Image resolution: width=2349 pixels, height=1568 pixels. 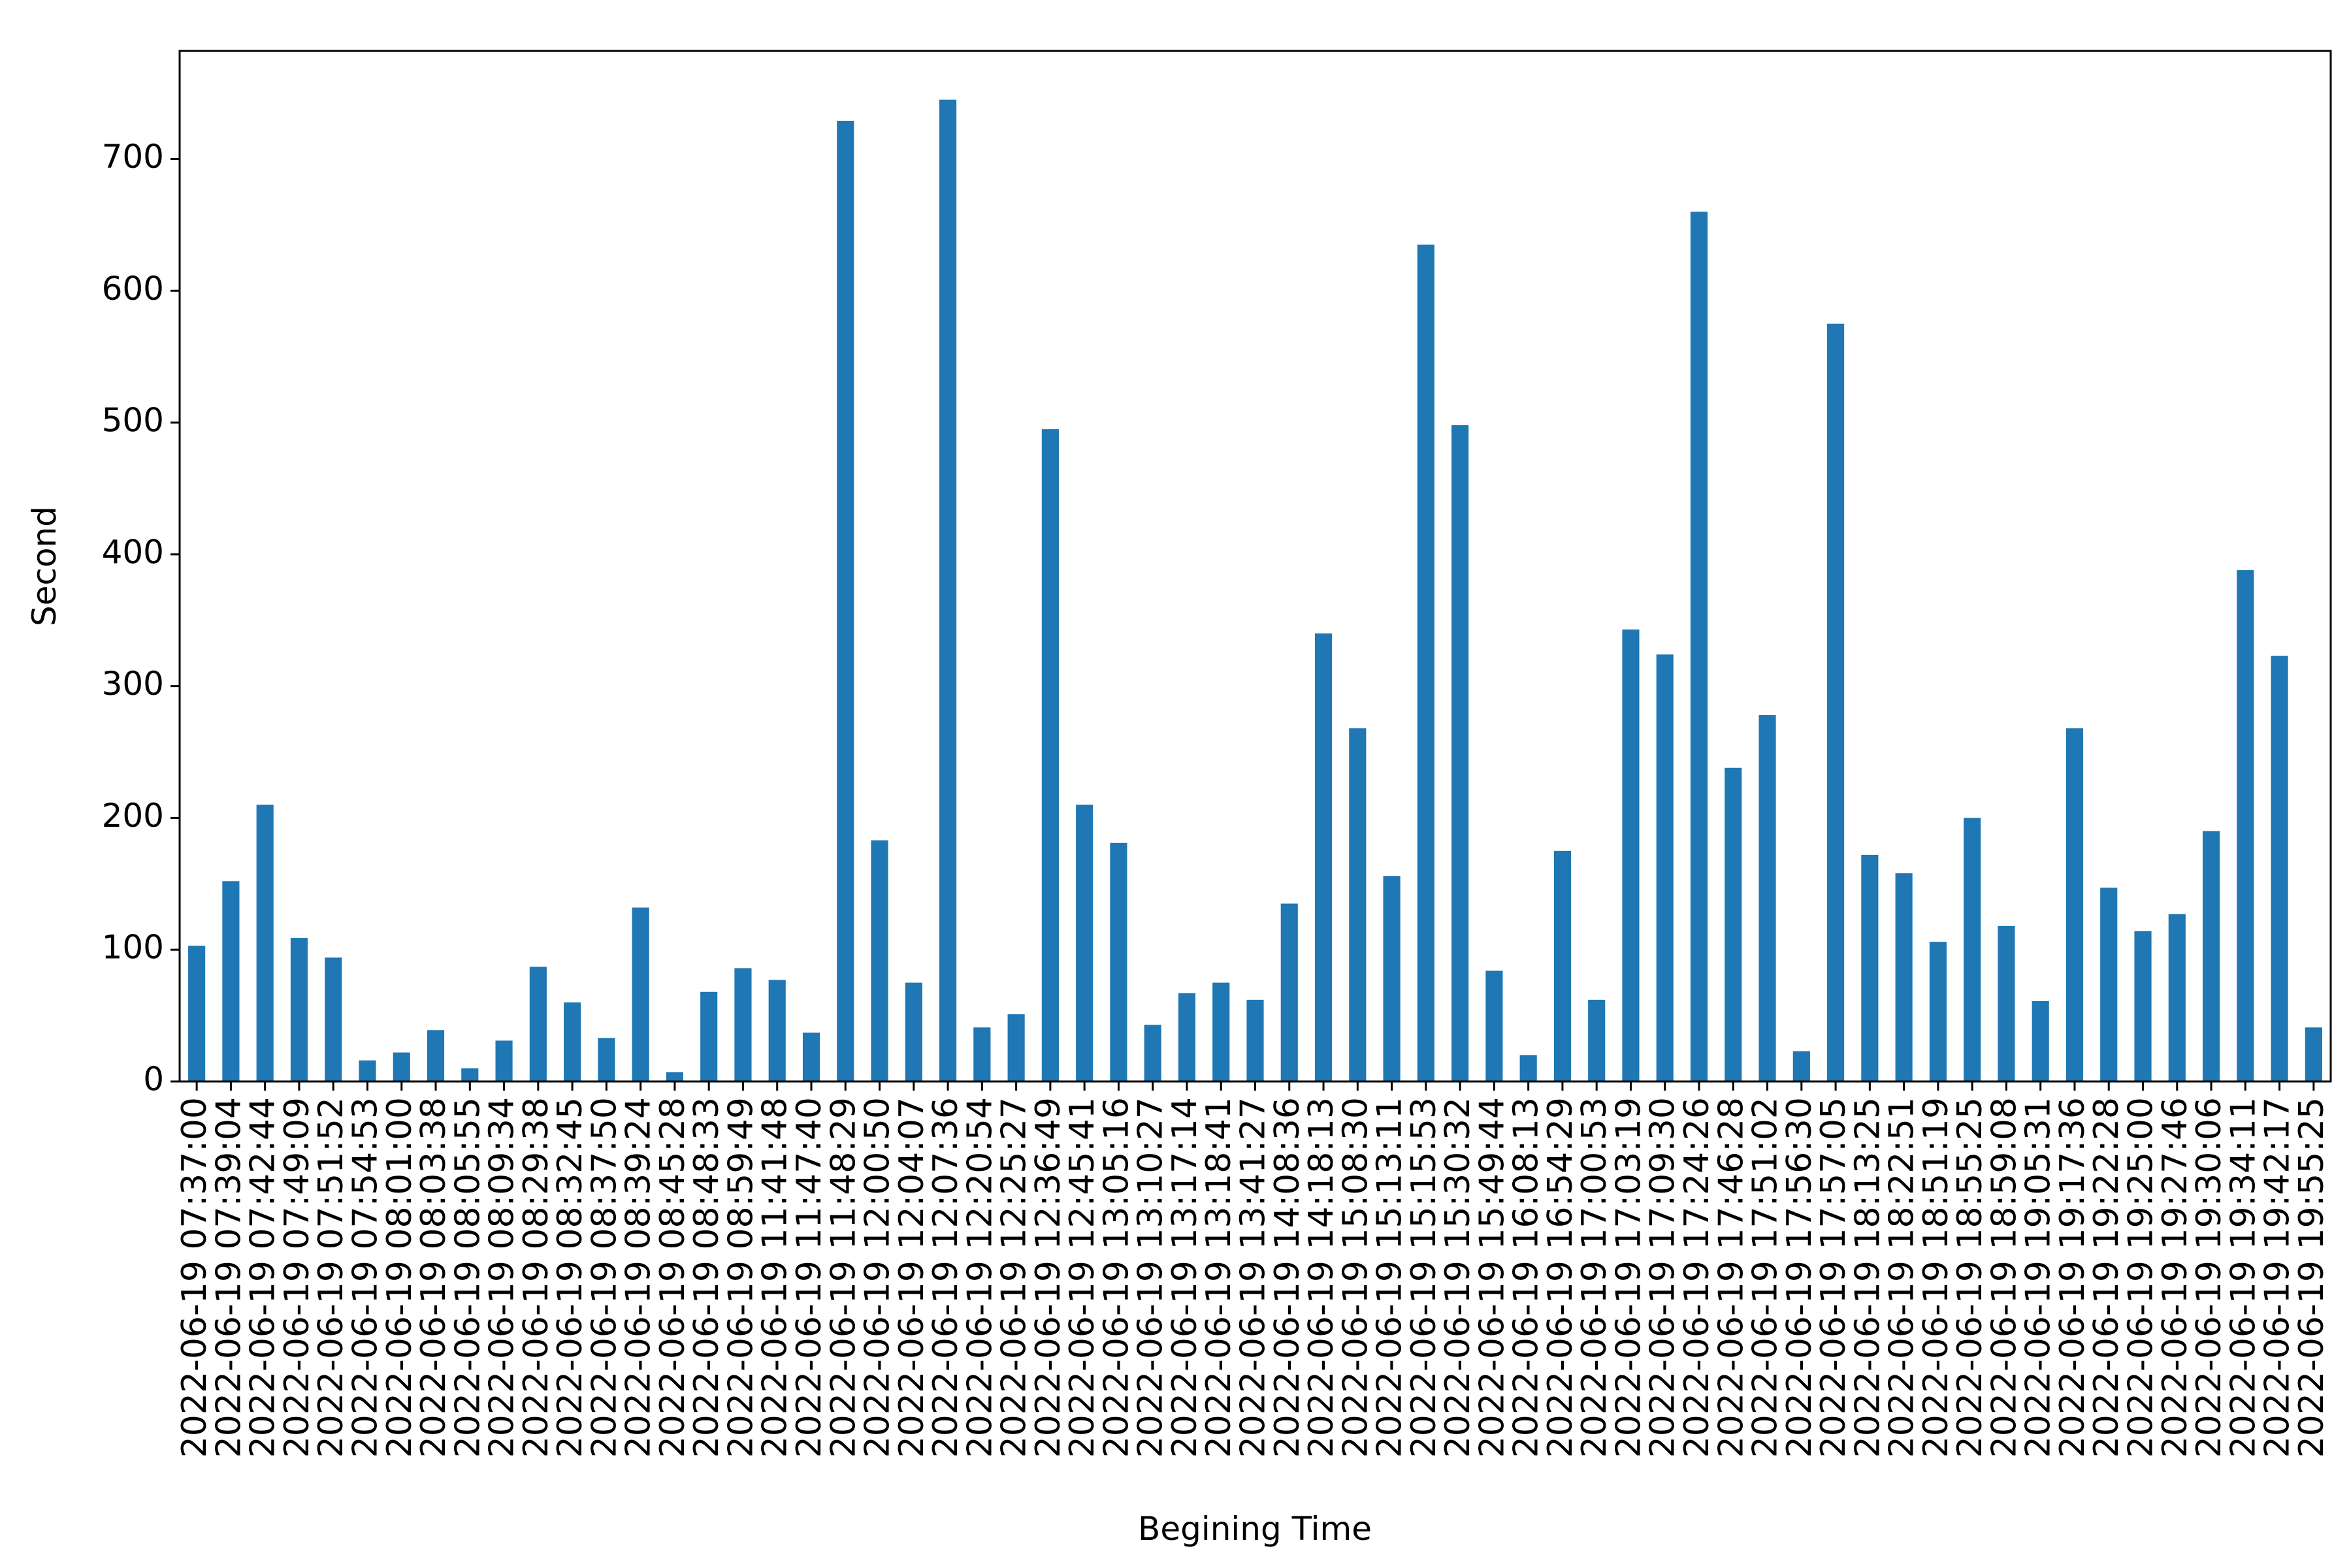 I want to click on y-tick-label: 500, so click(x=133, y=421).